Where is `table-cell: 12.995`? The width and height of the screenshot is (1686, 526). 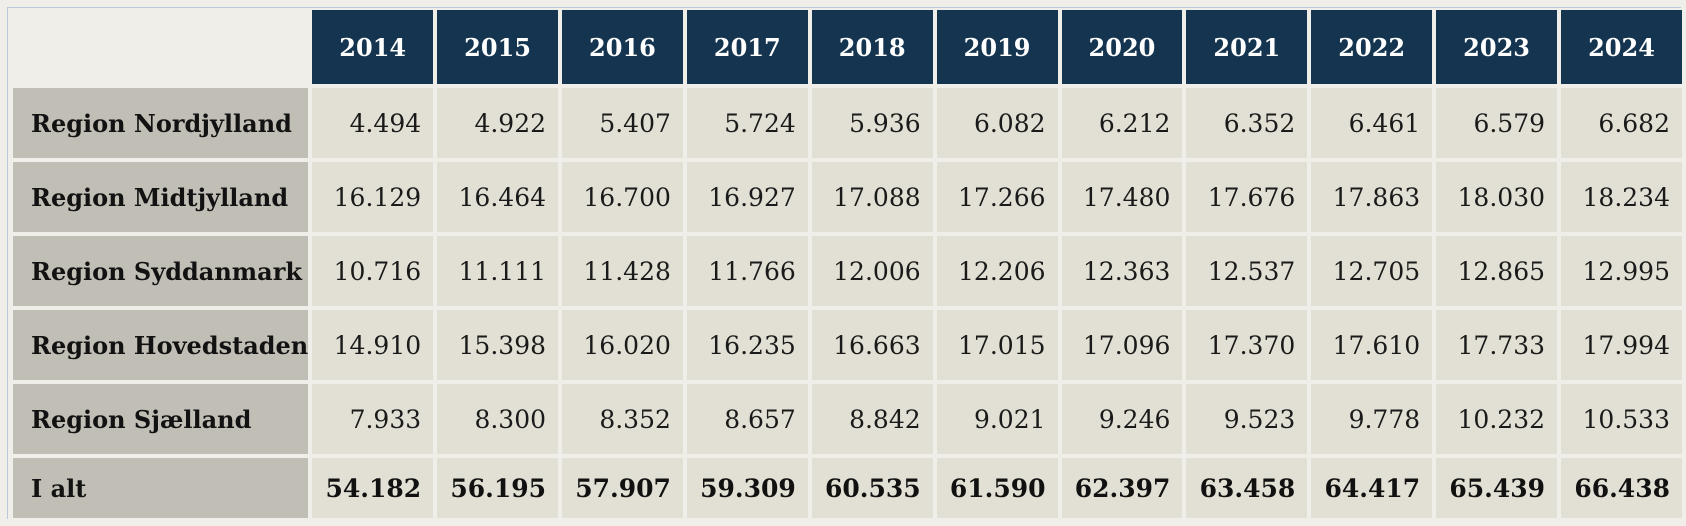 table-cell: 12.995 is located at coordinates (1621, 271).